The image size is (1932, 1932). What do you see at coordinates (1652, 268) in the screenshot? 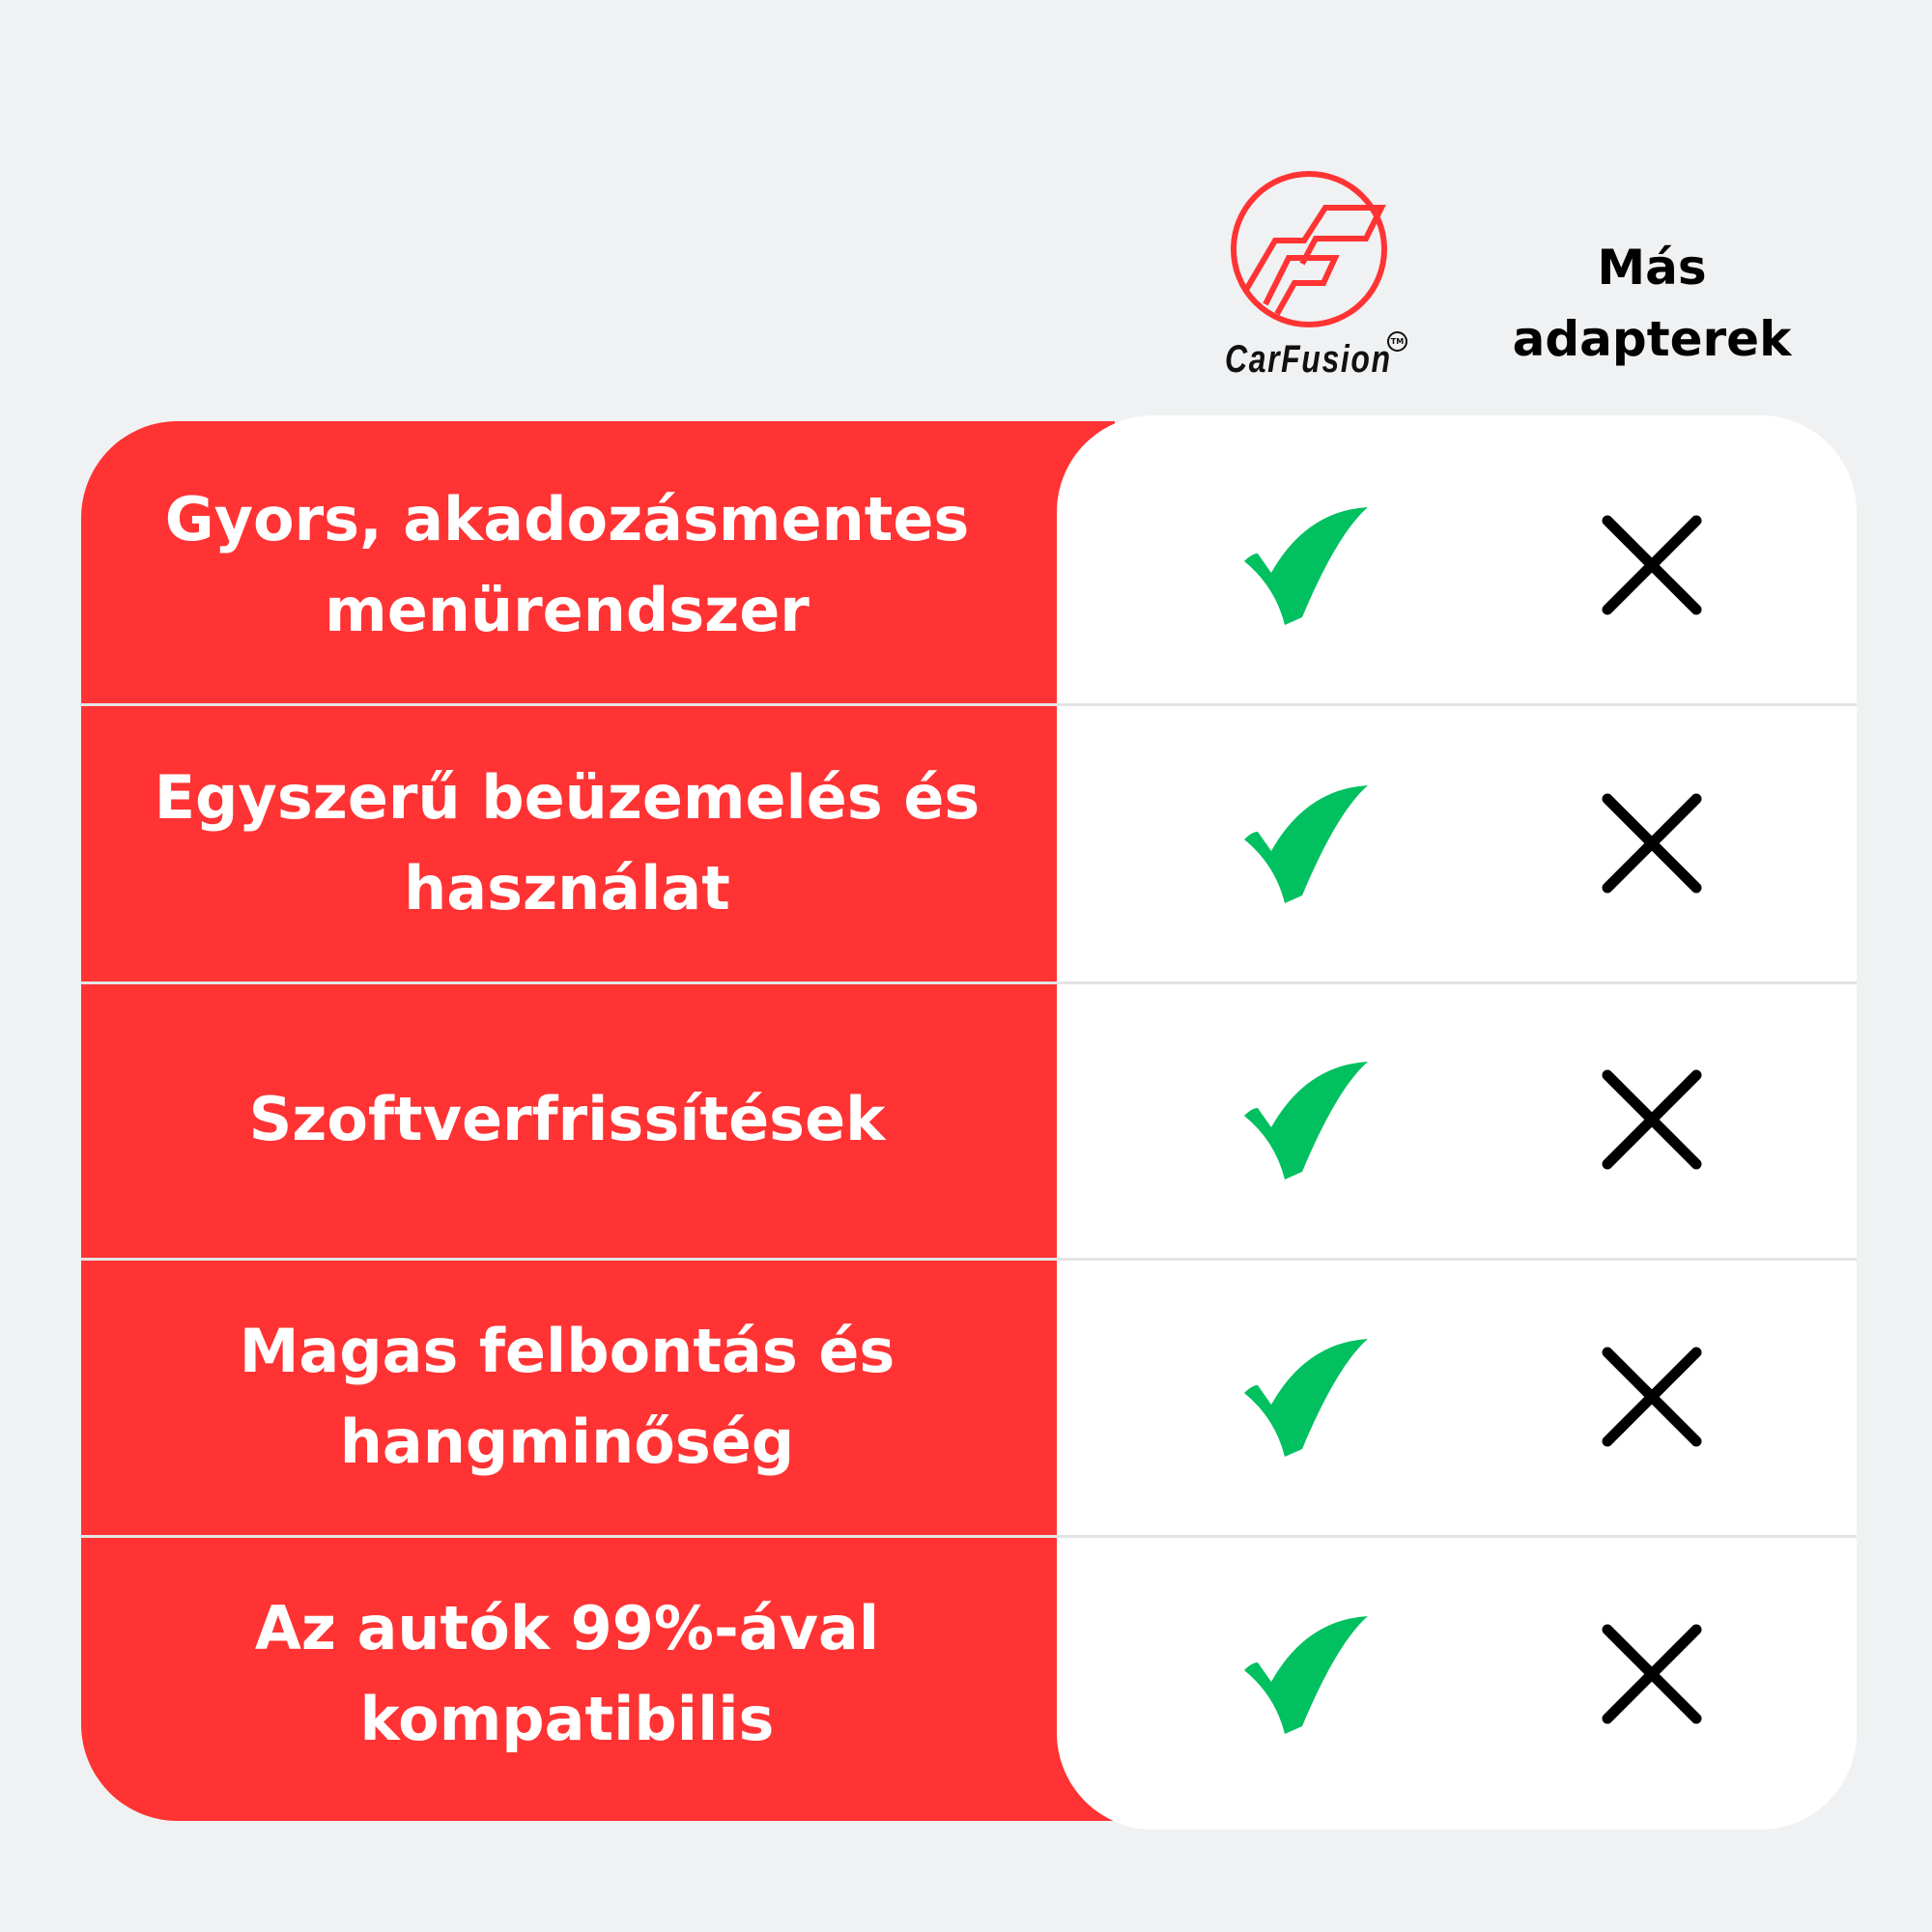
I see `header-line: Más` at bounding box center [1652, 268].